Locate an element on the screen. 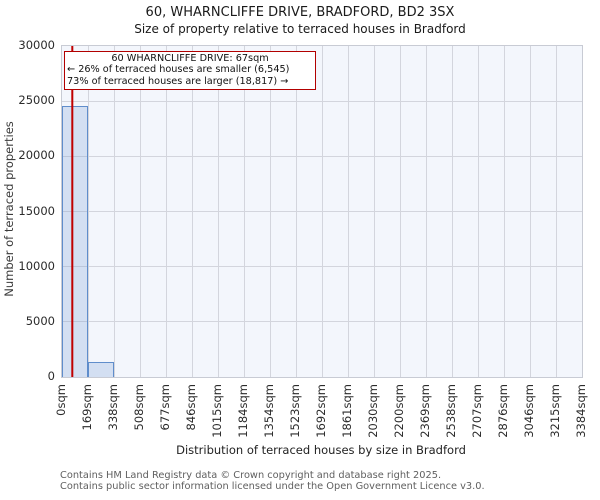  x-tick-label: 1354sqm is located at coordinates (269, 411).